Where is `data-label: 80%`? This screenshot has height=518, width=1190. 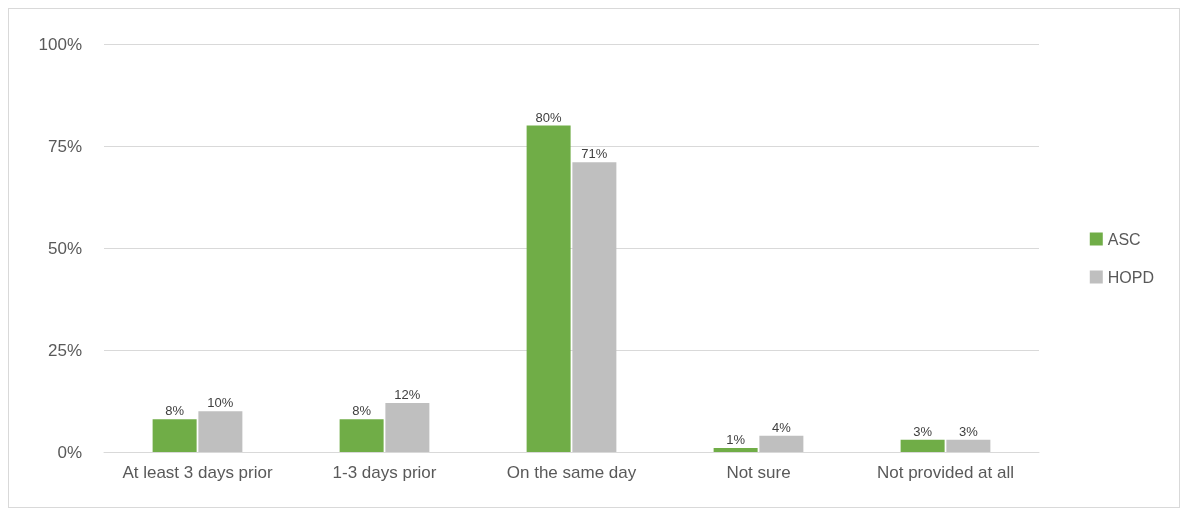 data-label: 80% is located at coordinates (549, 117).